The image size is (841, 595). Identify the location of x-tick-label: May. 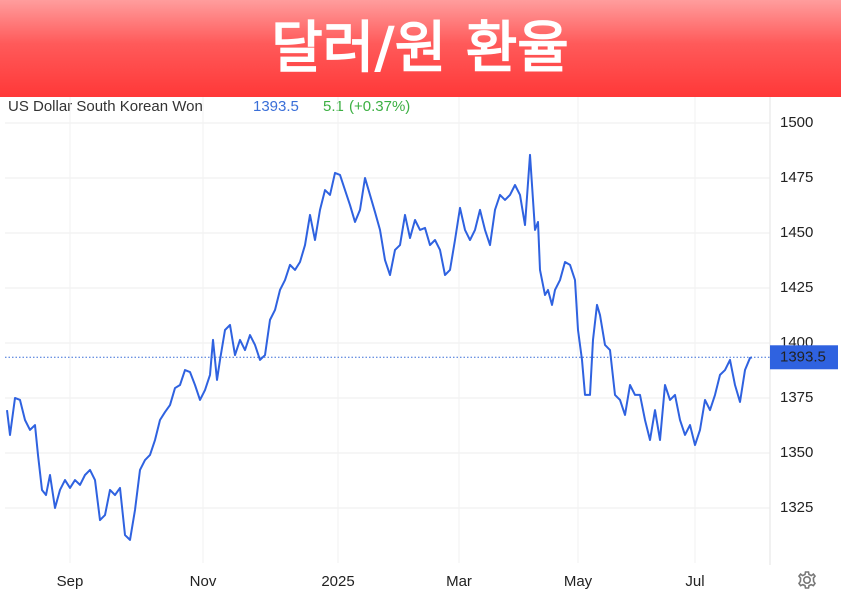
(578, 581).